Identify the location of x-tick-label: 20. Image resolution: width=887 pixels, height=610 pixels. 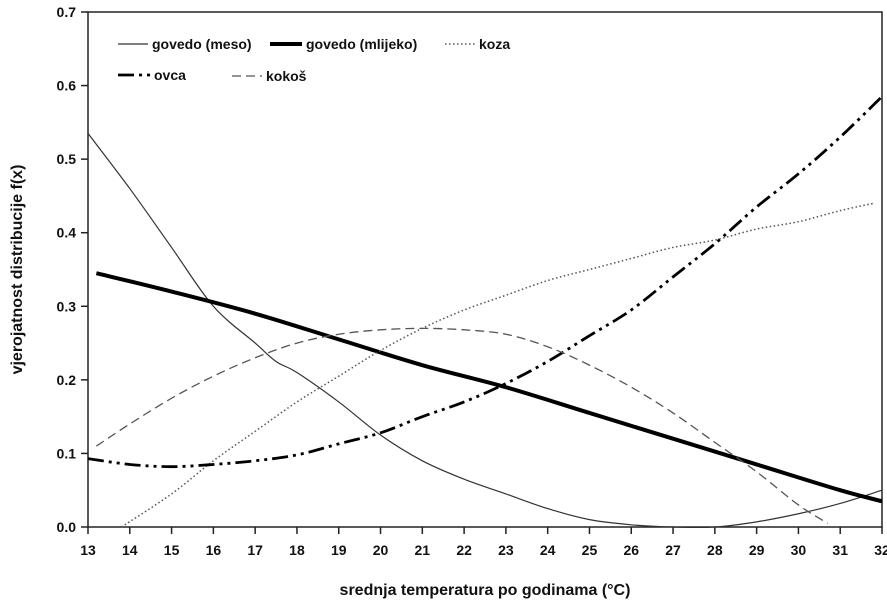
(381, 550).